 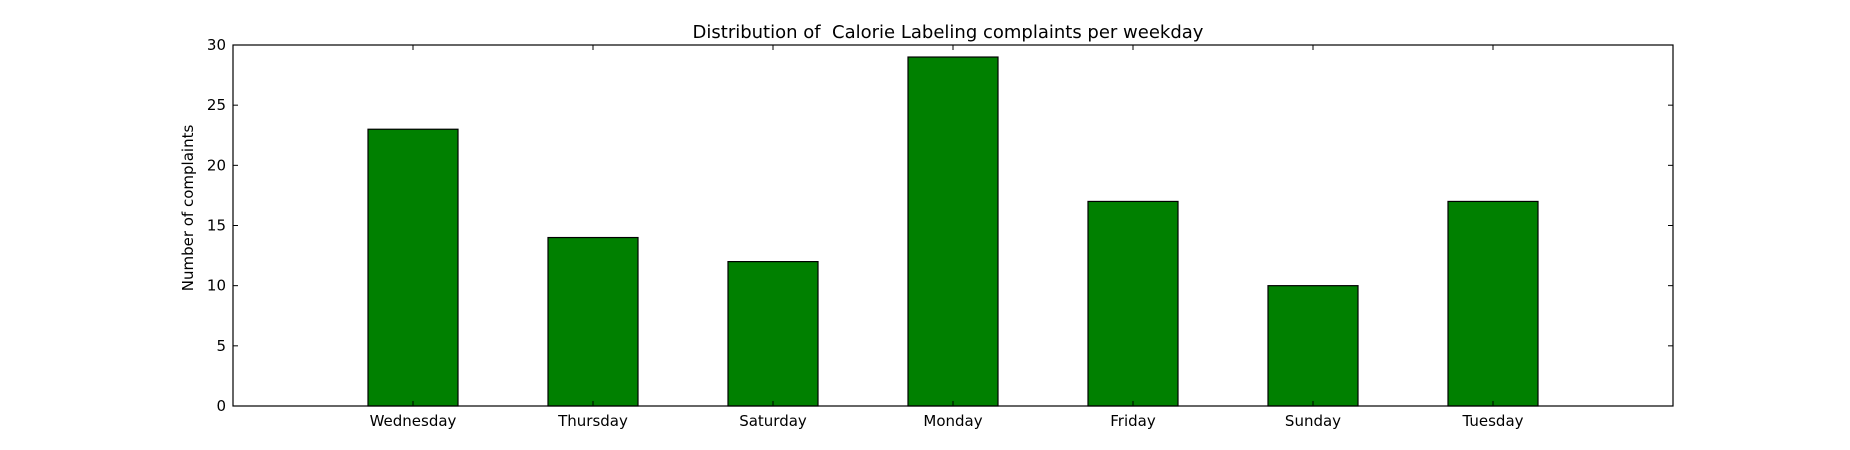 What do you see at coordinates (216, 286) in the screenshot?
I see `y-tick-label: 10` at bounding box center [216, 286].